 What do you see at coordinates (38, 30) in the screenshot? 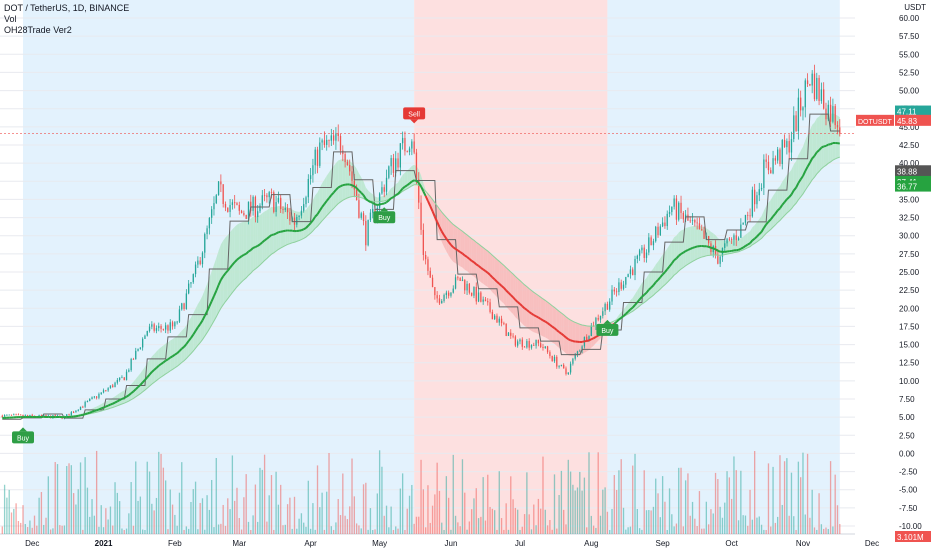
I see `indicator-label: OH28Trade Ver2` at bounding box center [38, 30].